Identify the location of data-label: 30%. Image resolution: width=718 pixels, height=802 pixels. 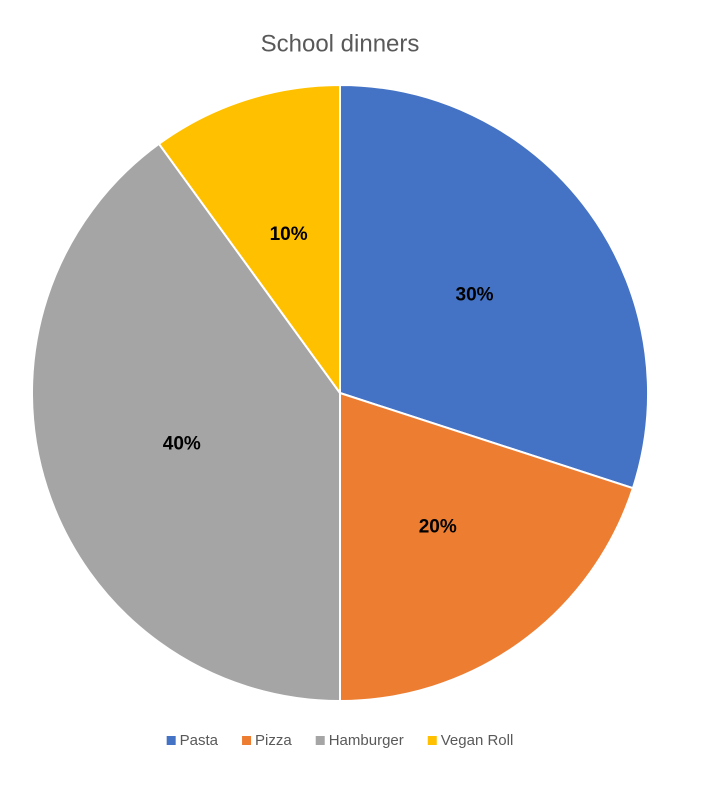
(475, 294).